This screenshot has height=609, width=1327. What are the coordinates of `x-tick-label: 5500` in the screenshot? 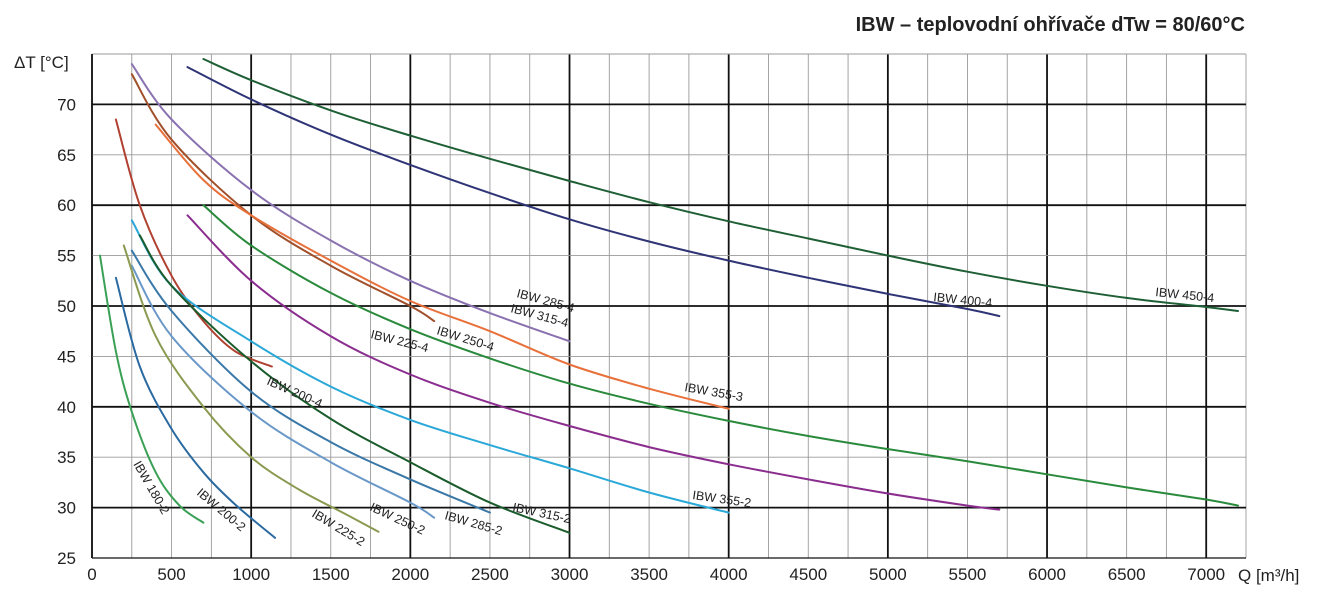 It's located at (968, 574).